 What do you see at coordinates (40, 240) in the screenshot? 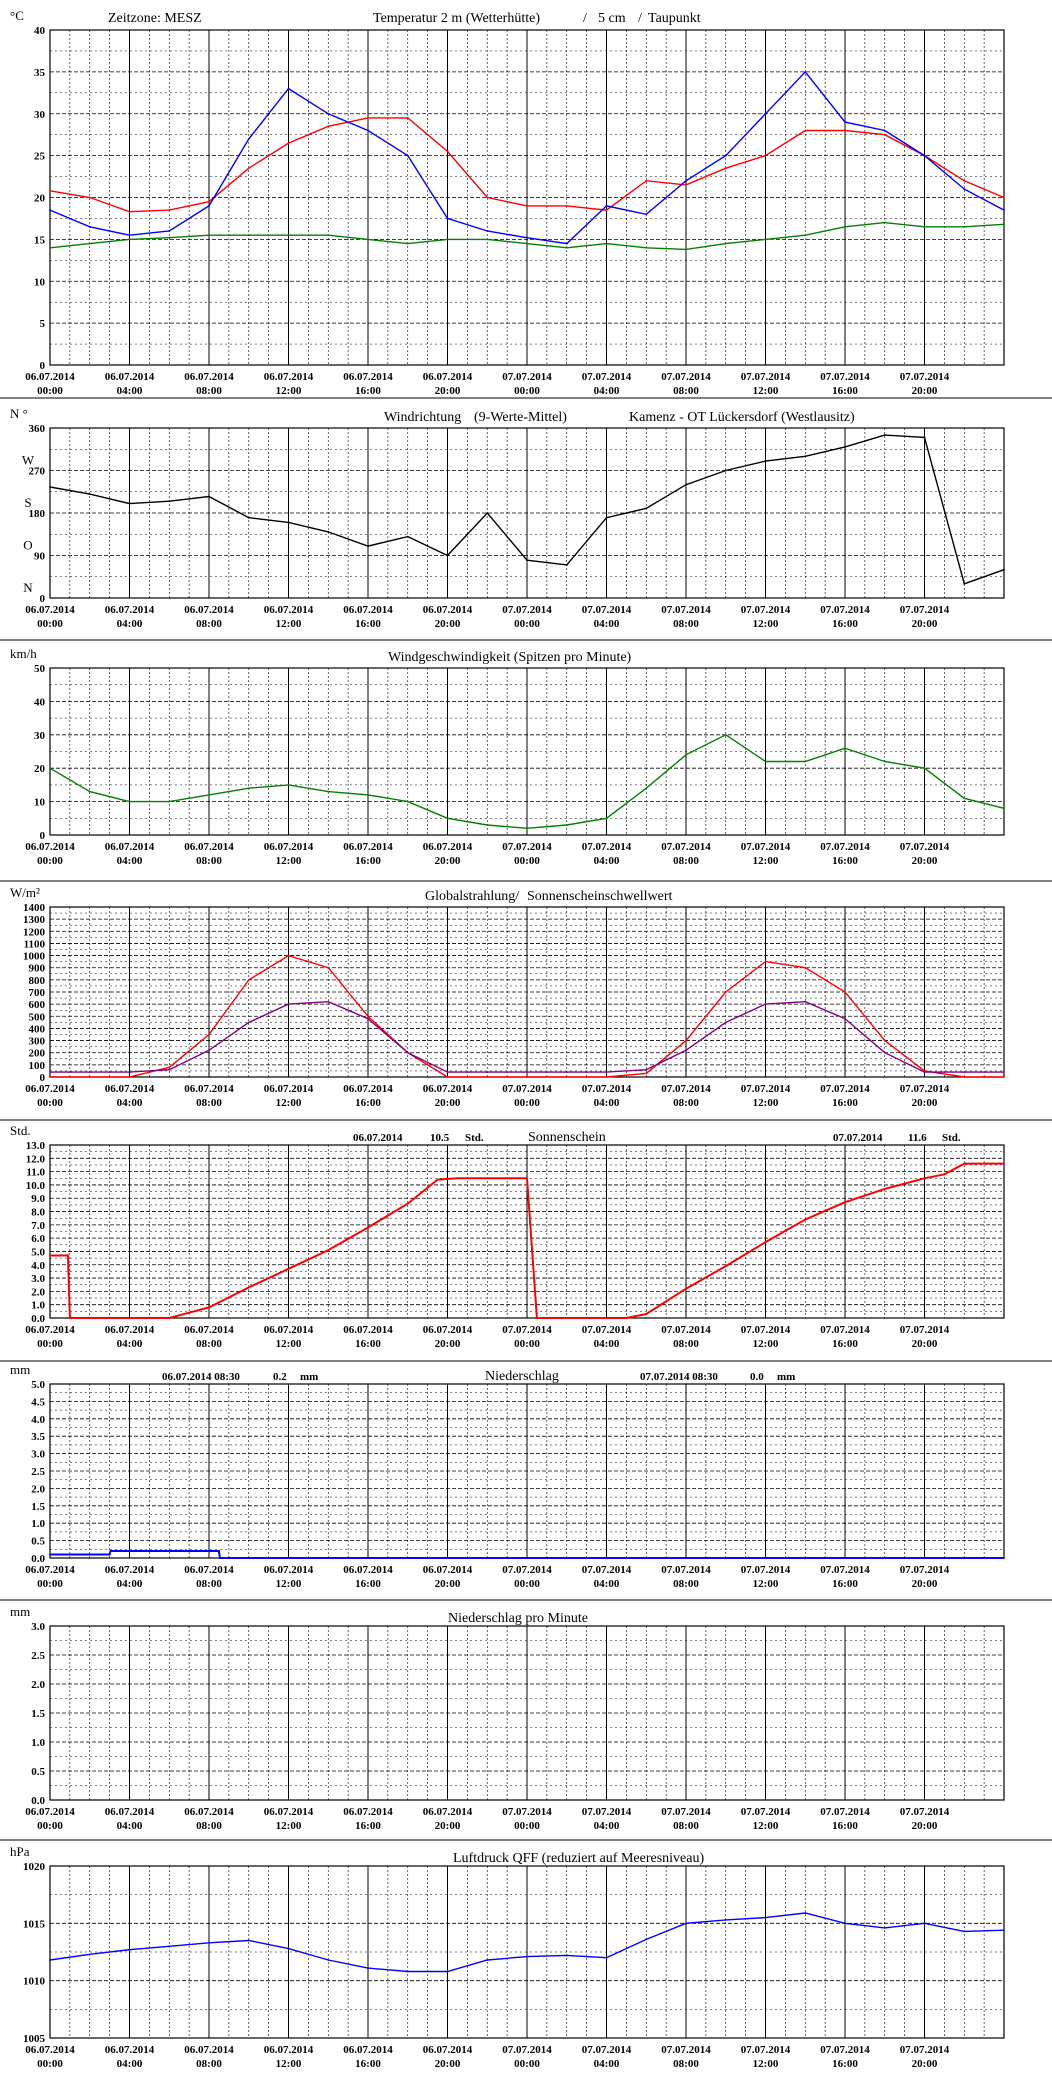
I see `y-tick-label: 15` at bounding box center [40, 240].